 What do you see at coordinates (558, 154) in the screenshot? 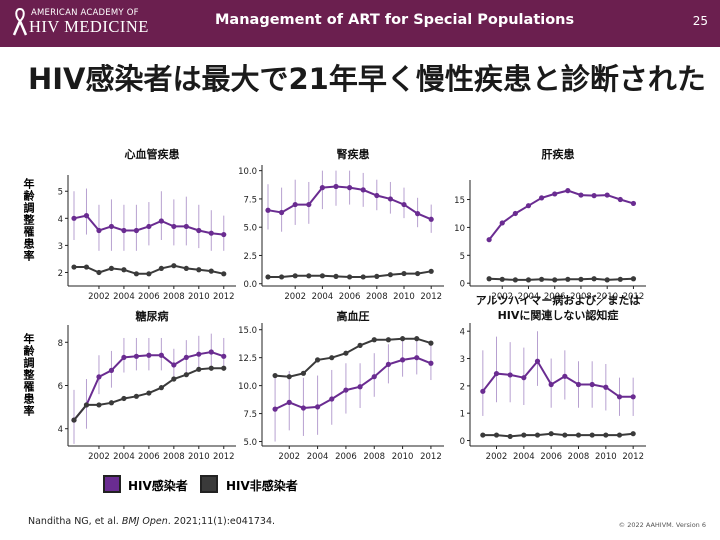
I see `chart-title: 肝疾患` at bounding box center [558, 154].